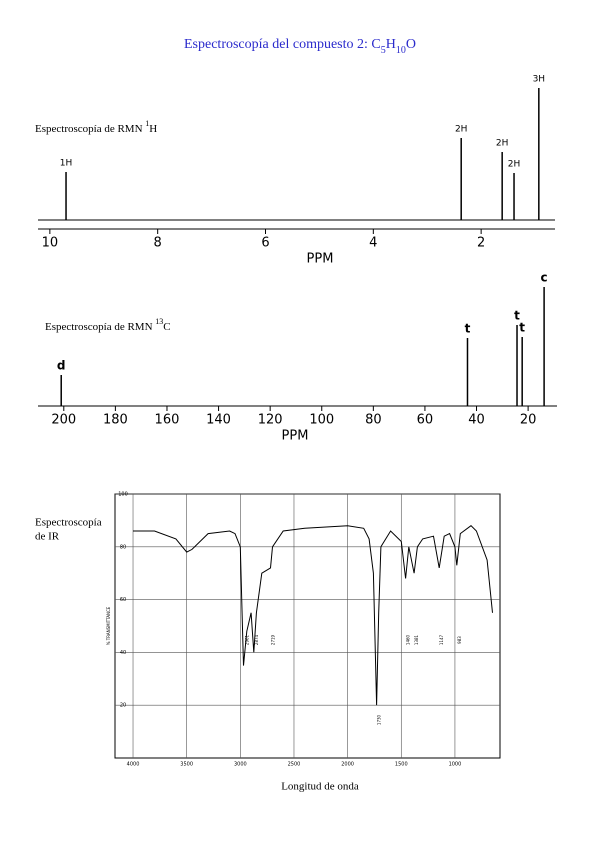 The width and height of the screenshot is (599, 848). What do you see at coordinates (186, 765) in the screenshot?
I see `x-tick-label: 3500` at bounding box center [186, 765].